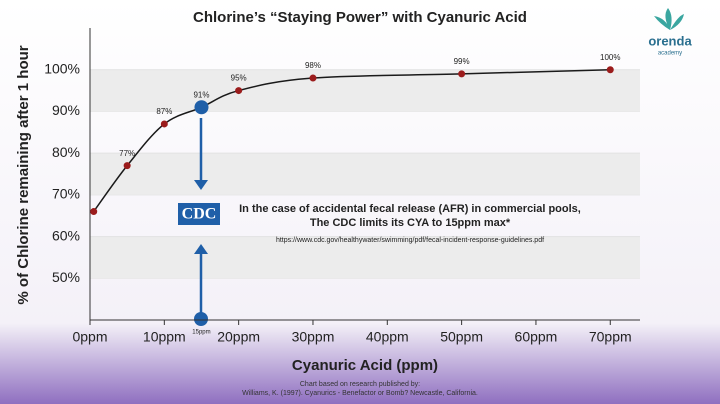 Image resolution: width=720 pixels, height=404 pixels. I want to click on x-tick-label: 40ppm, so click(387, 337).